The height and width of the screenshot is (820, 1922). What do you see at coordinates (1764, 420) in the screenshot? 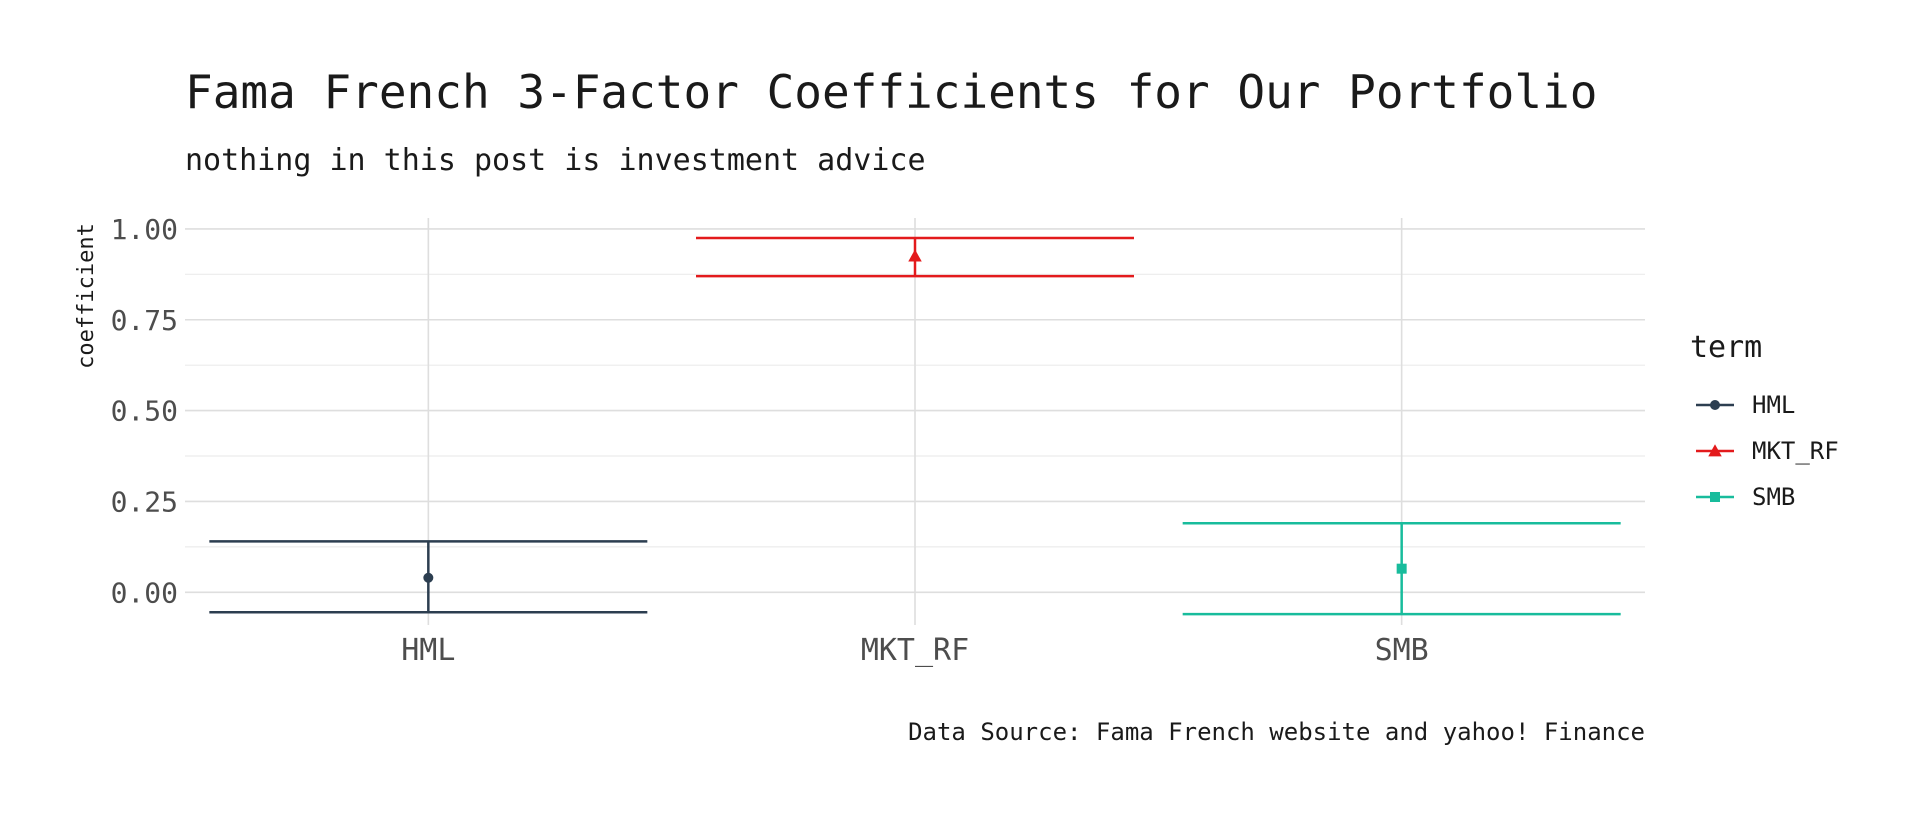
I see `legend: term HML MKT_RF SMB` at bounding box center [1764, 420].